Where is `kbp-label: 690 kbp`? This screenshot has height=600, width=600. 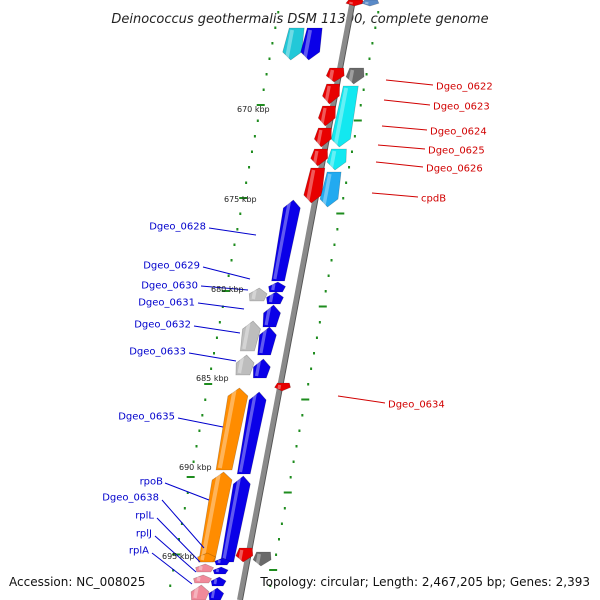
kbp-label: 690 kbp is located at coordinates (195, 467).